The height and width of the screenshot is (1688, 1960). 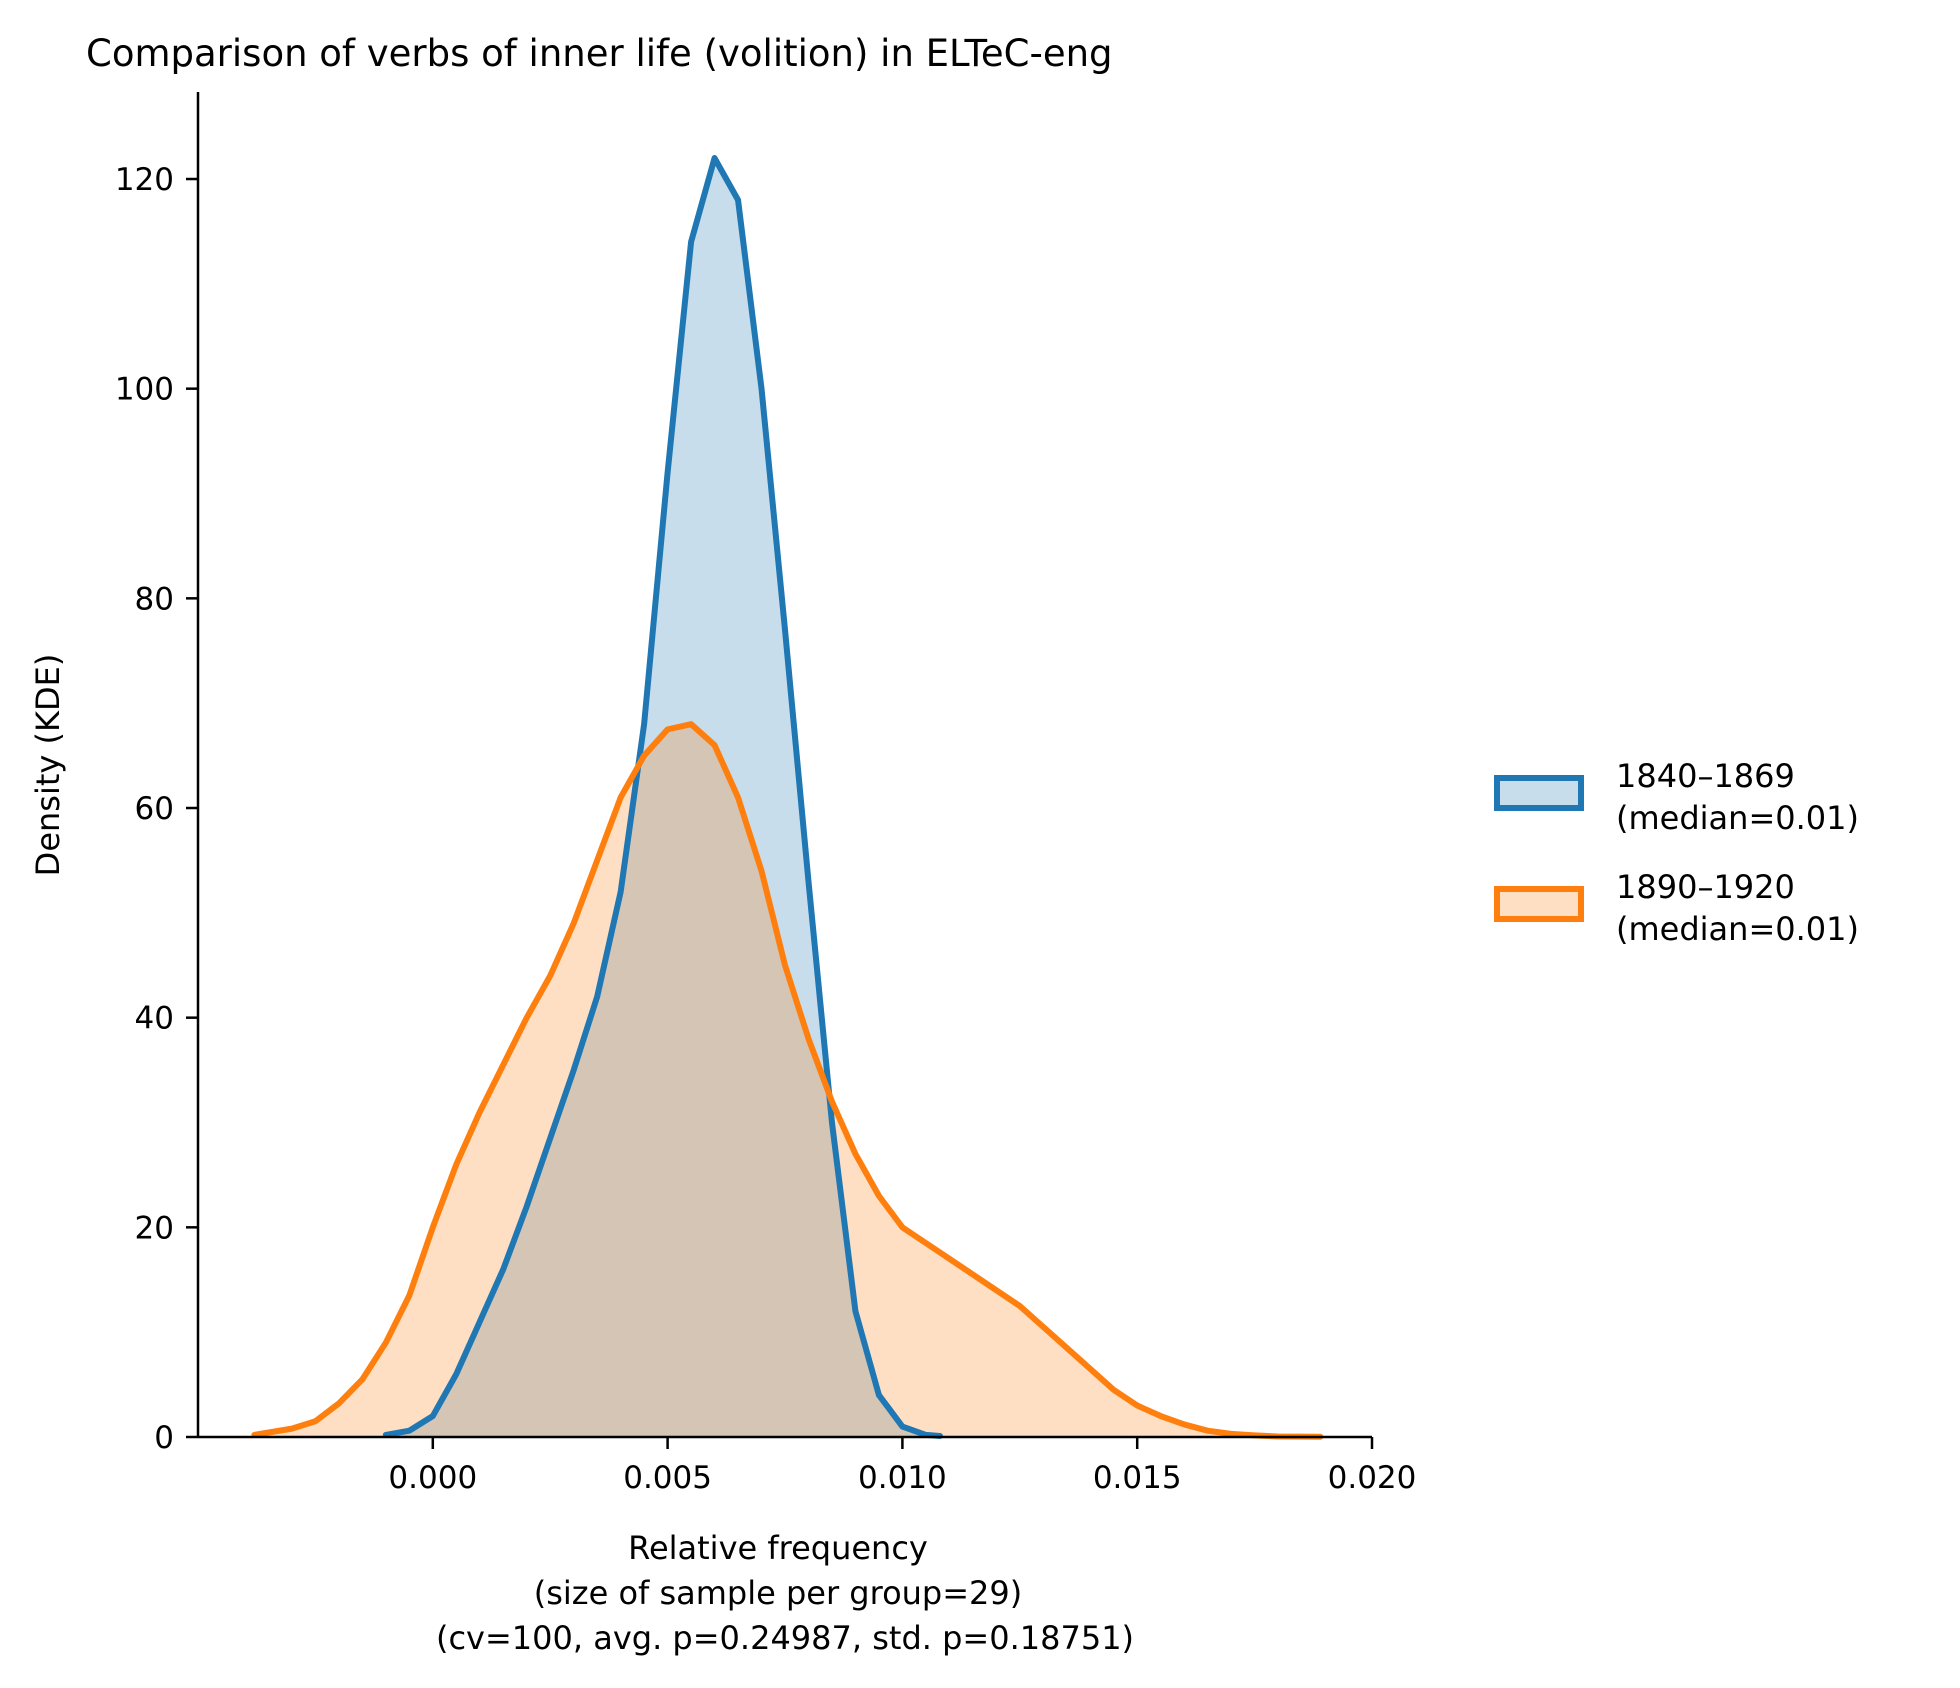 I want to click on y-axis-label: Density (KDE), so click(x=48, y=765).